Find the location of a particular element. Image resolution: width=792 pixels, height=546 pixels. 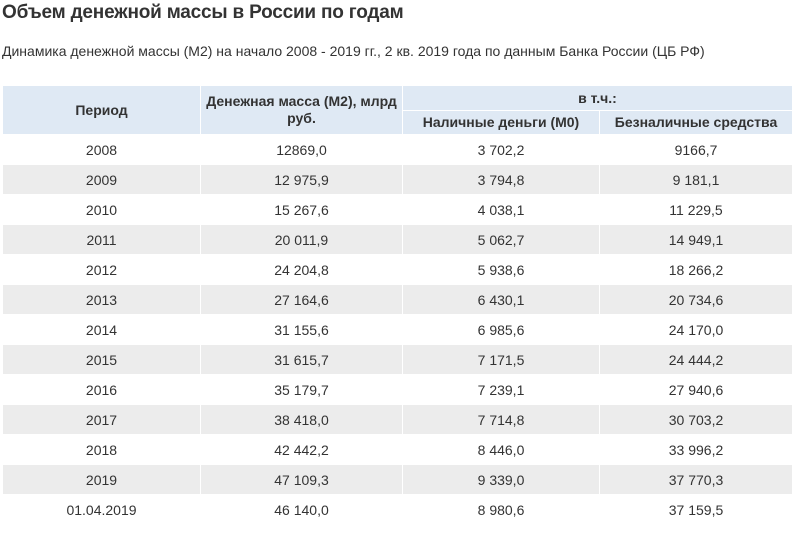

cell-period: 2013 is located at coordinates (101, 299).